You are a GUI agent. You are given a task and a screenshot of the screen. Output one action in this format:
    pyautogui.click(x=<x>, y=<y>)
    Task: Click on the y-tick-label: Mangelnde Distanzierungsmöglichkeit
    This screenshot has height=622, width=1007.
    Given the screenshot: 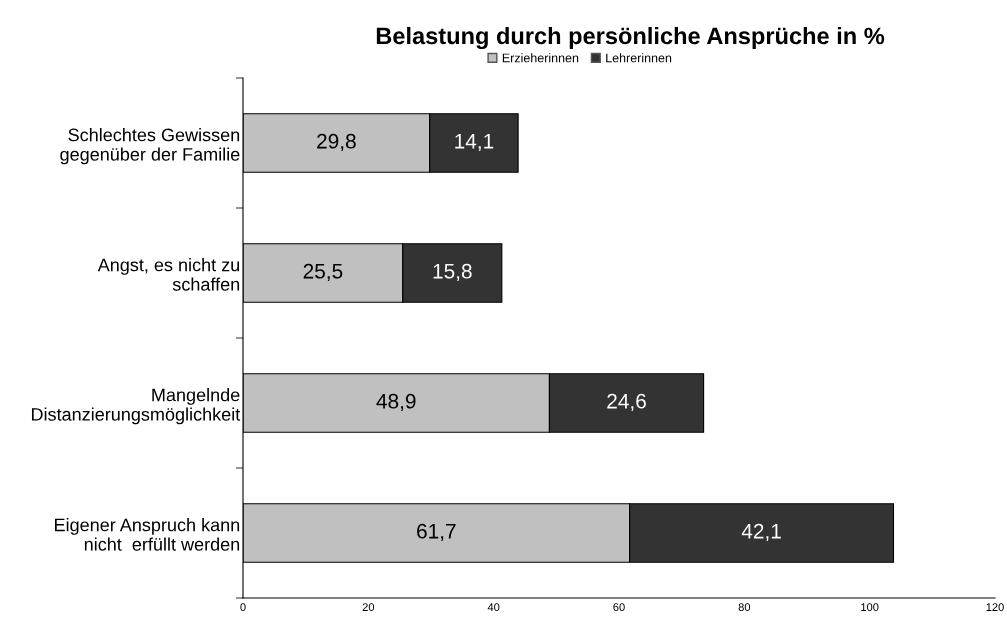 What is the action you would take?
    pyautogui.click(x=136, y=406)
    